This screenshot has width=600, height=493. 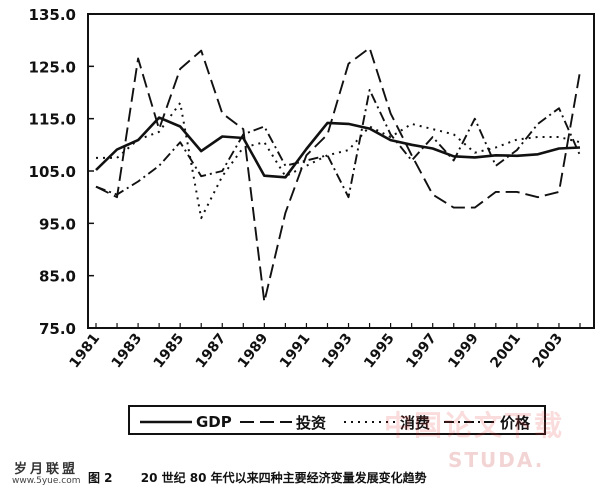 What do you see at coordinates (57, 224) in the screenshot?
I see `y-tick-label: 95.0` at bounding box center [57, 224].